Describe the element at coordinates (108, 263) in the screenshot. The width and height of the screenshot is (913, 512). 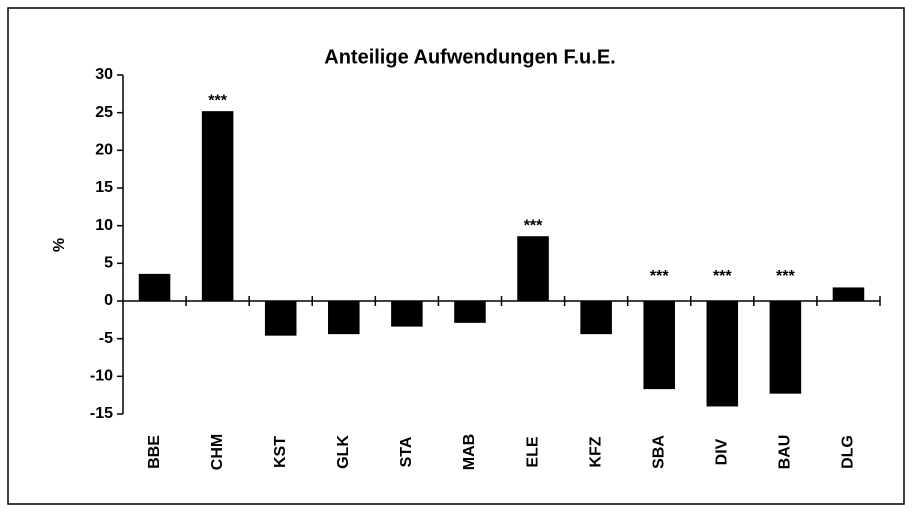
I see `y-tick-label: 5` at that location.